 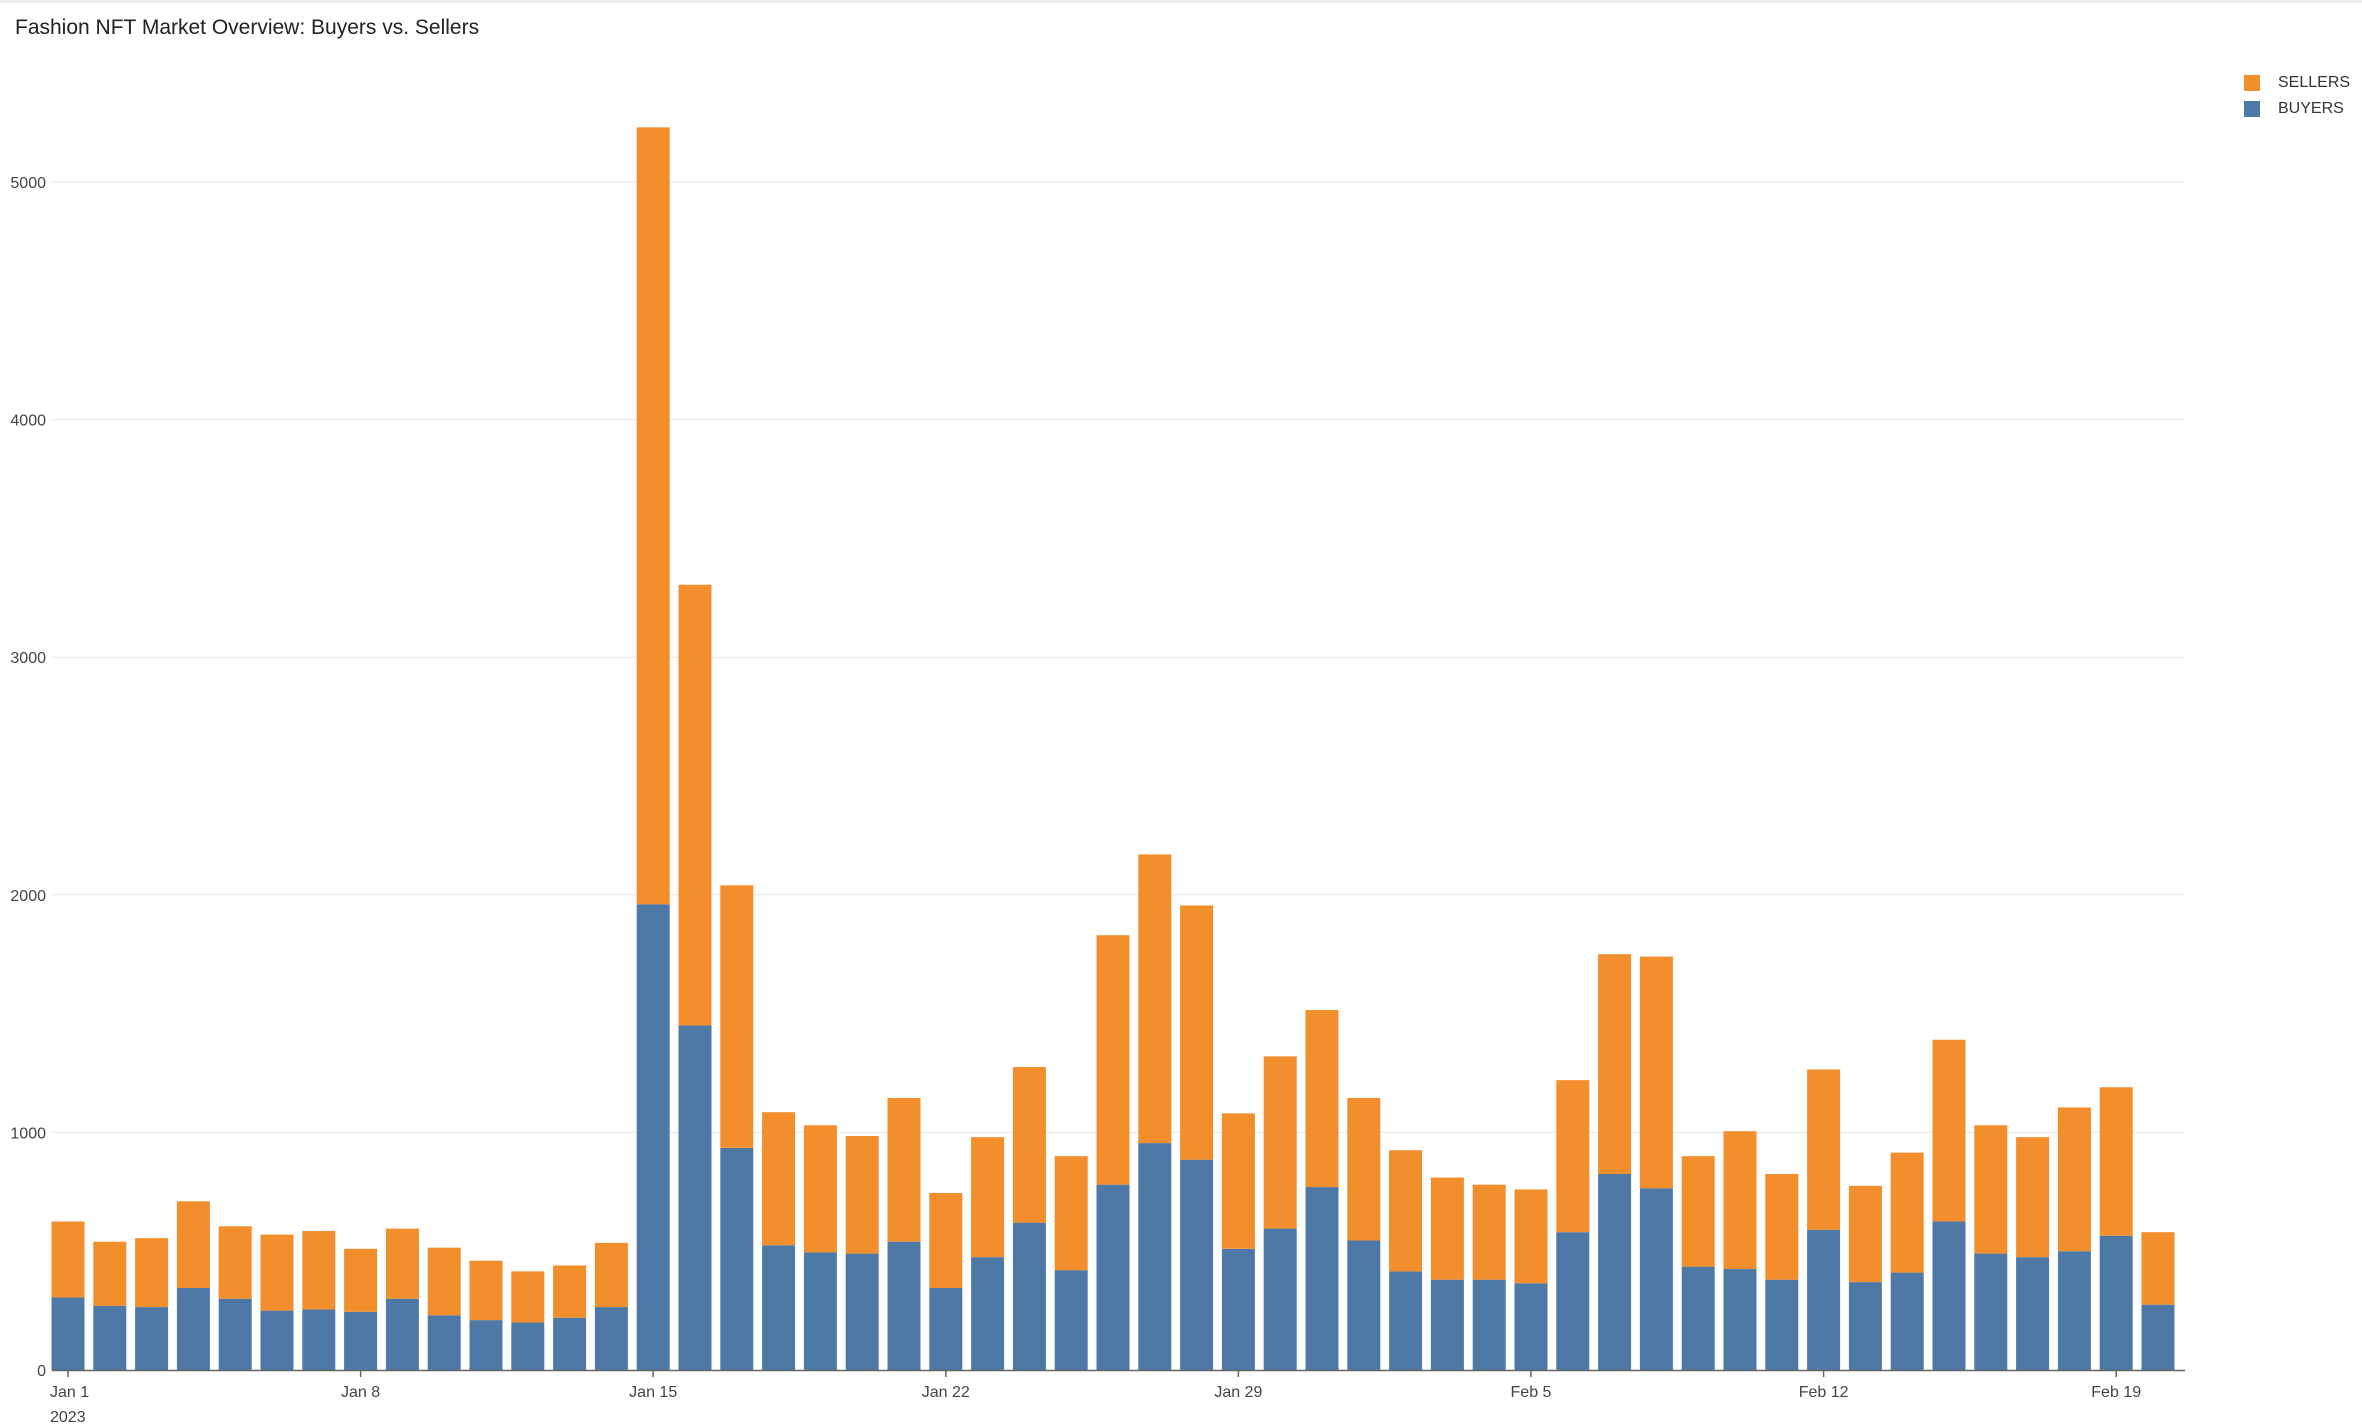 What do you see at coordinates (2297, 109) in the screenshot?
I see `legend-item-buyers: BUYERS` at bounding box center [2297, 109].